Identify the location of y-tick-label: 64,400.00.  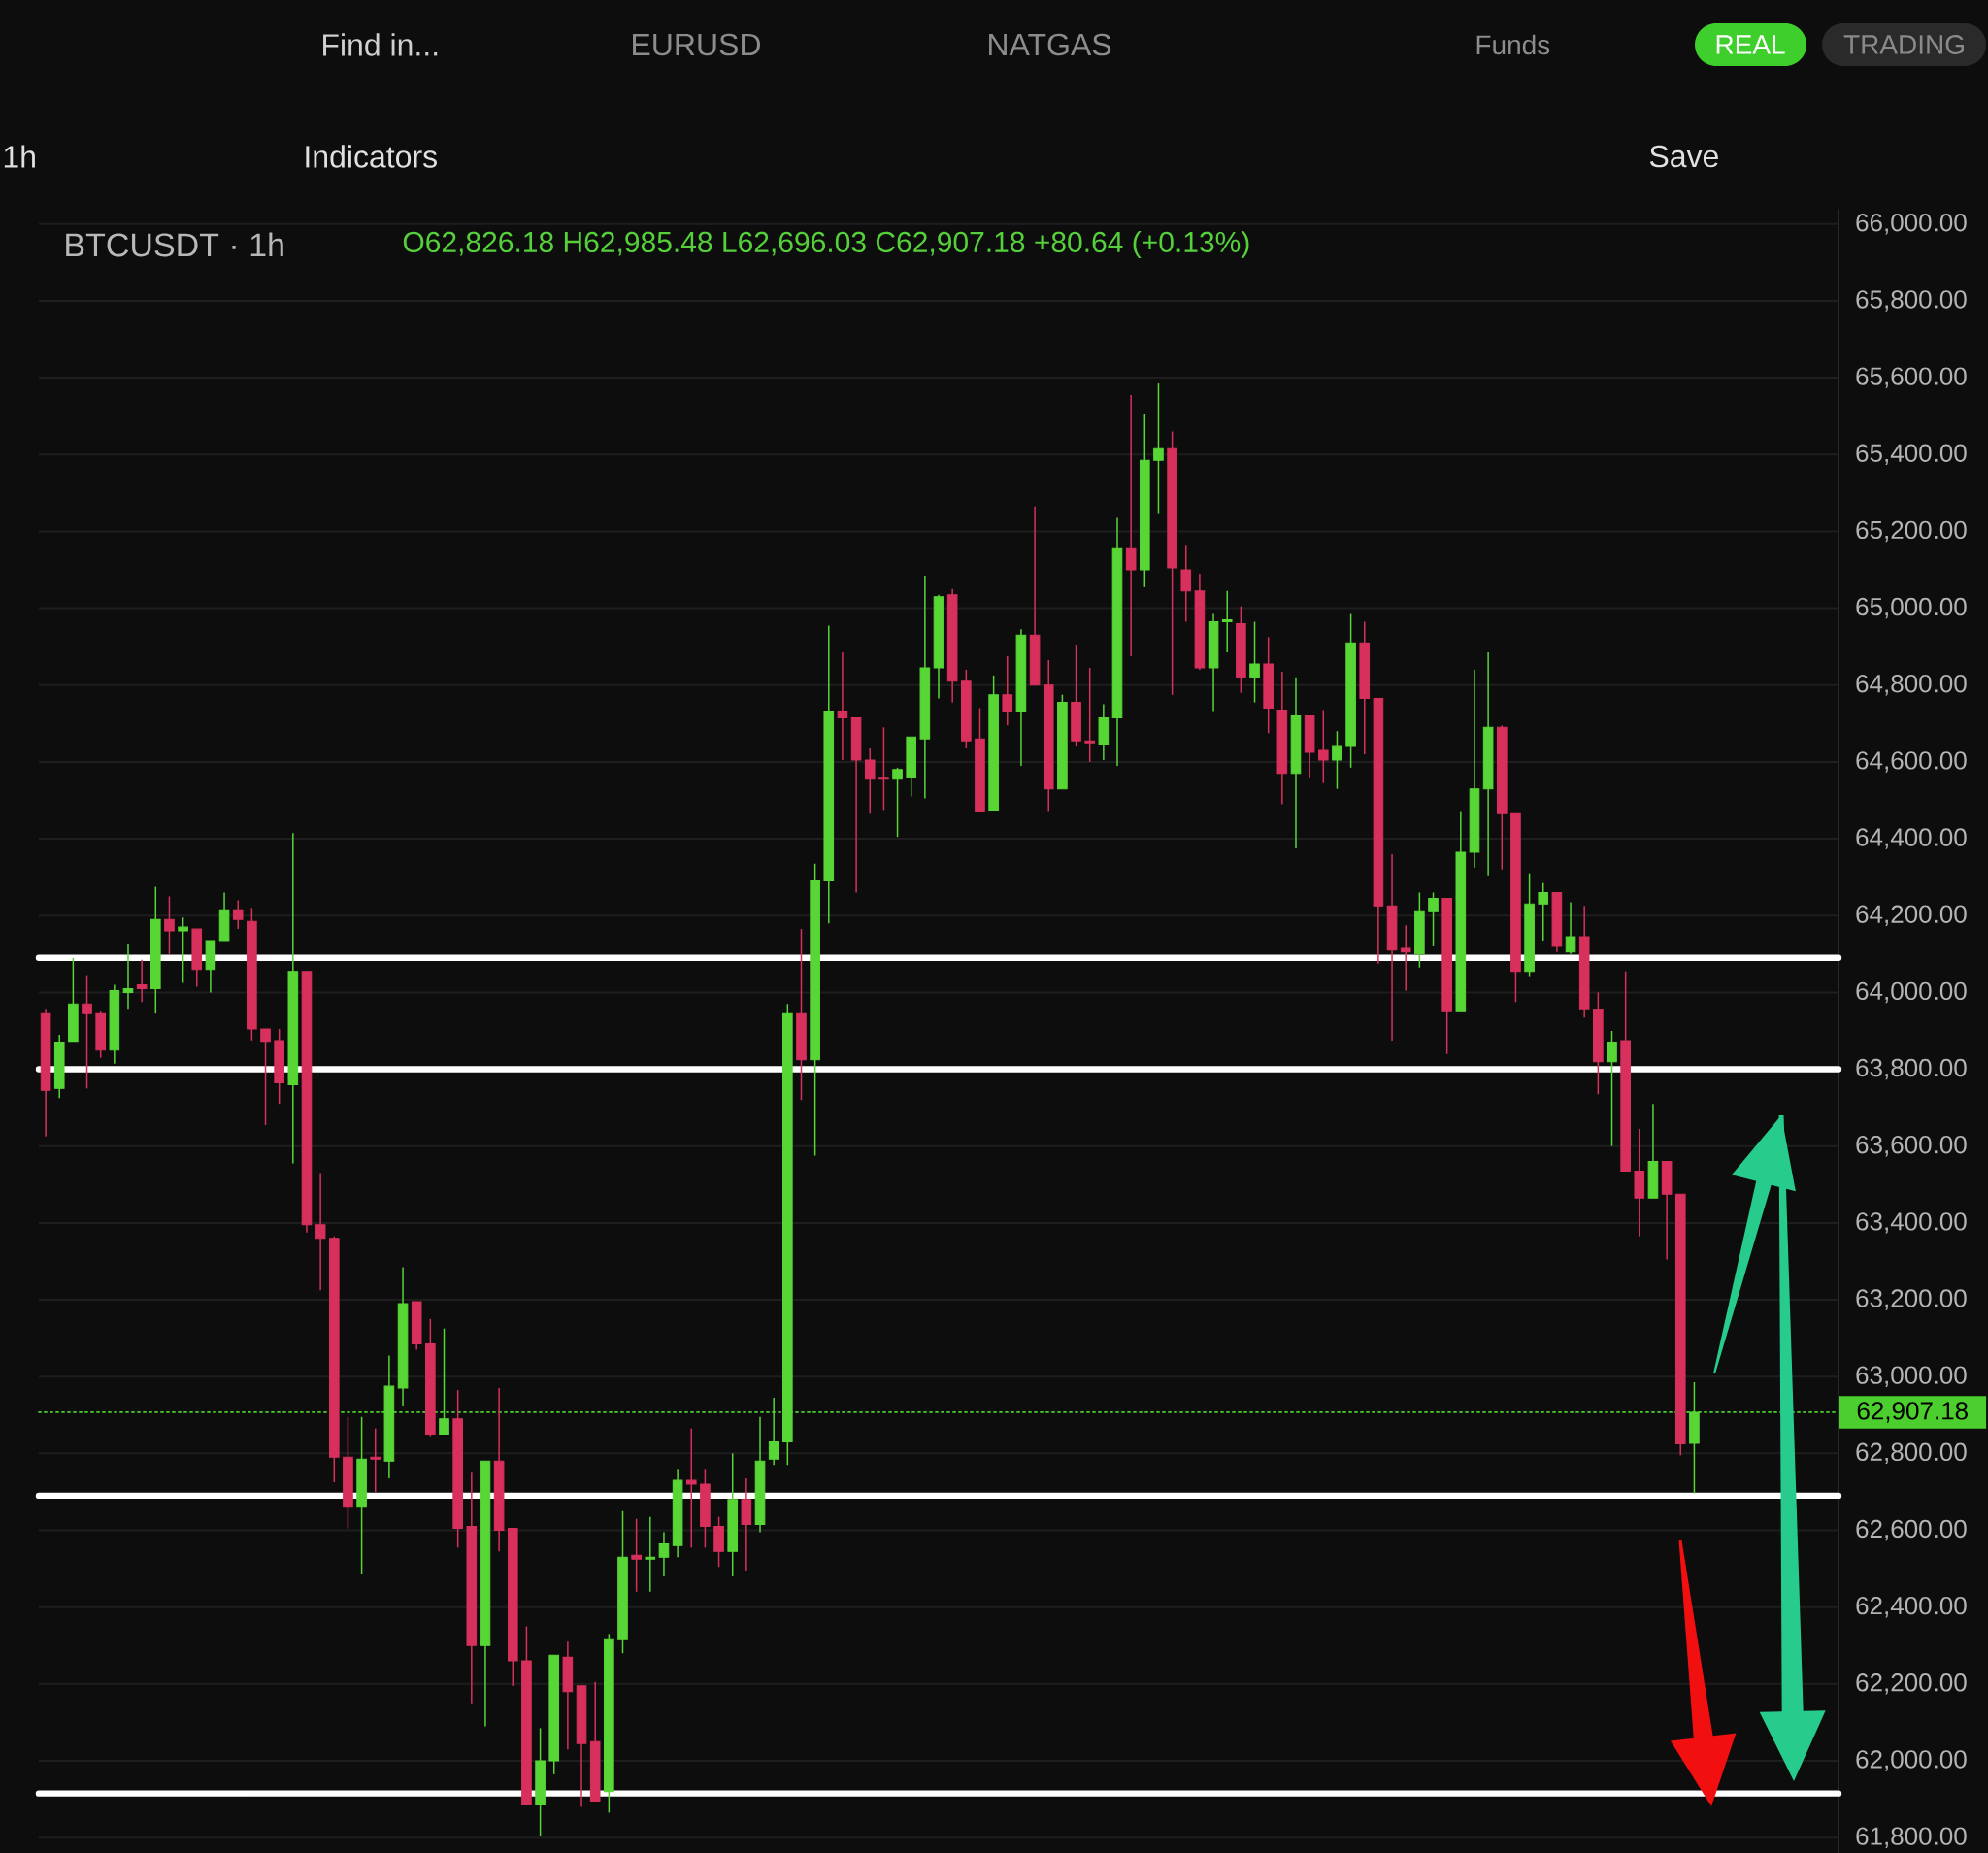
(1912, 839).